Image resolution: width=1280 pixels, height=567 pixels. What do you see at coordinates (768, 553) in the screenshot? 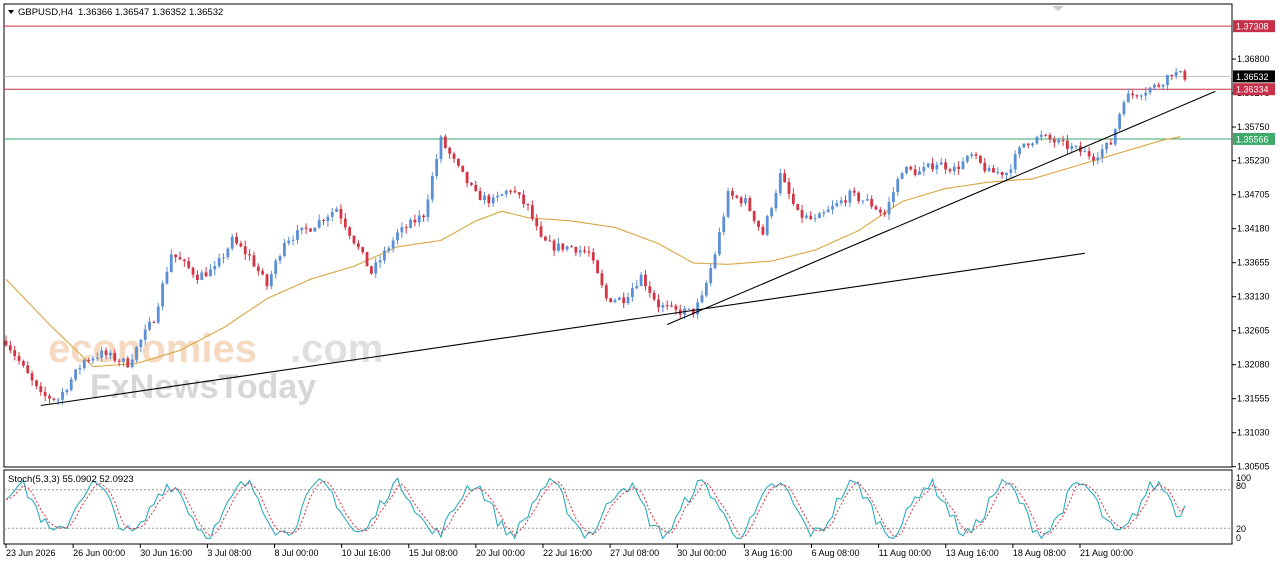
I see `x-tick-label: 3 Aug 16:00` at bounding box center [768, 553].